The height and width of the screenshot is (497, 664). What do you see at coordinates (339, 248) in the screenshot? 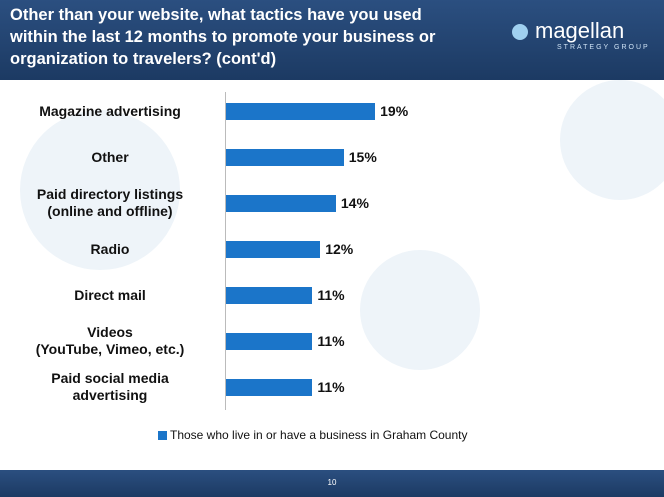
I see `value-label: 12%` at bounding box center [339, 248].